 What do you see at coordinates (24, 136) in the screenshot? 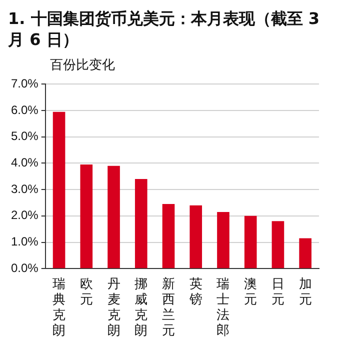
I see `y-tick-label: 5.0%` at bounding box center [24, 136].